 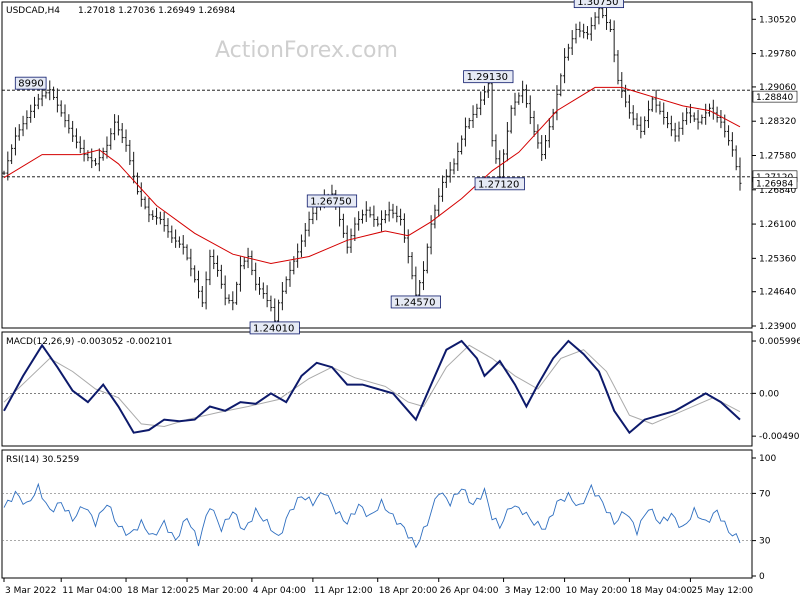 What do you see at coordinates (779, 342) in the screenshot?
I see `macd-tick-label: 0.005996` at bounding box center [779, 342].